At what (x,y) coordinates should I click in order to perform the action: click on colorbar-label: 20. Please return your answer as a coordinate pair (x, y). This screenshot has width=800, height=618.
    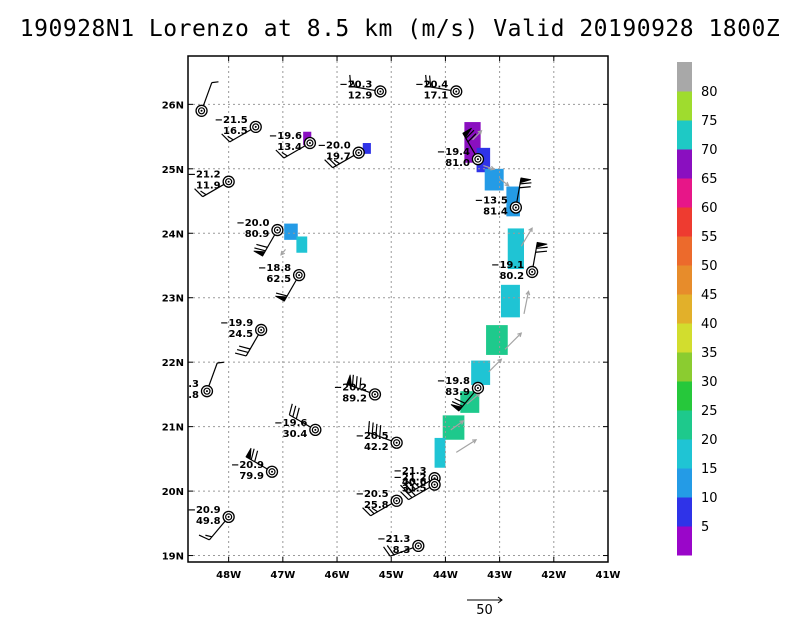
    Looking at the image, I should click on (709, 440).